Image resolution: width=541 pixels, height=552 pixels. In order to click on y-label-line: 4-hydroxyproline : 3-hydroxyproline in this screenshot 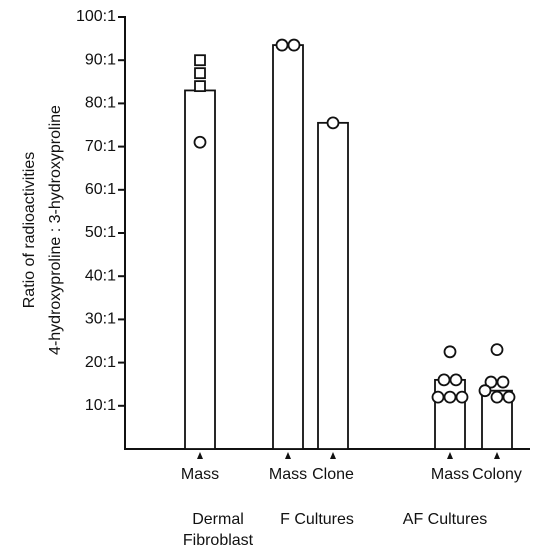, I will do `click(55, 230)`.